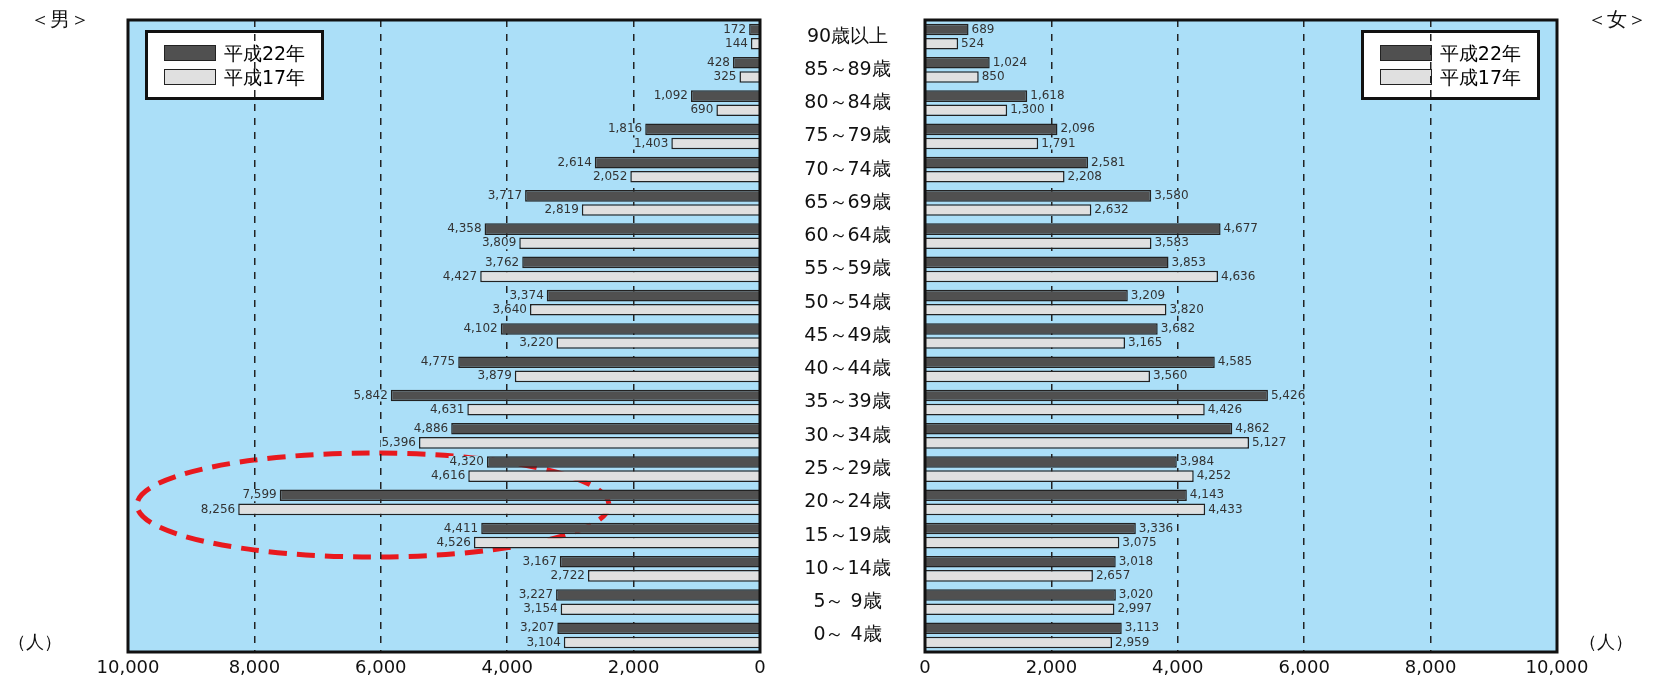 The image size is (1670, 692). I want to click on data-label: 3,113, so click(1142, 627).